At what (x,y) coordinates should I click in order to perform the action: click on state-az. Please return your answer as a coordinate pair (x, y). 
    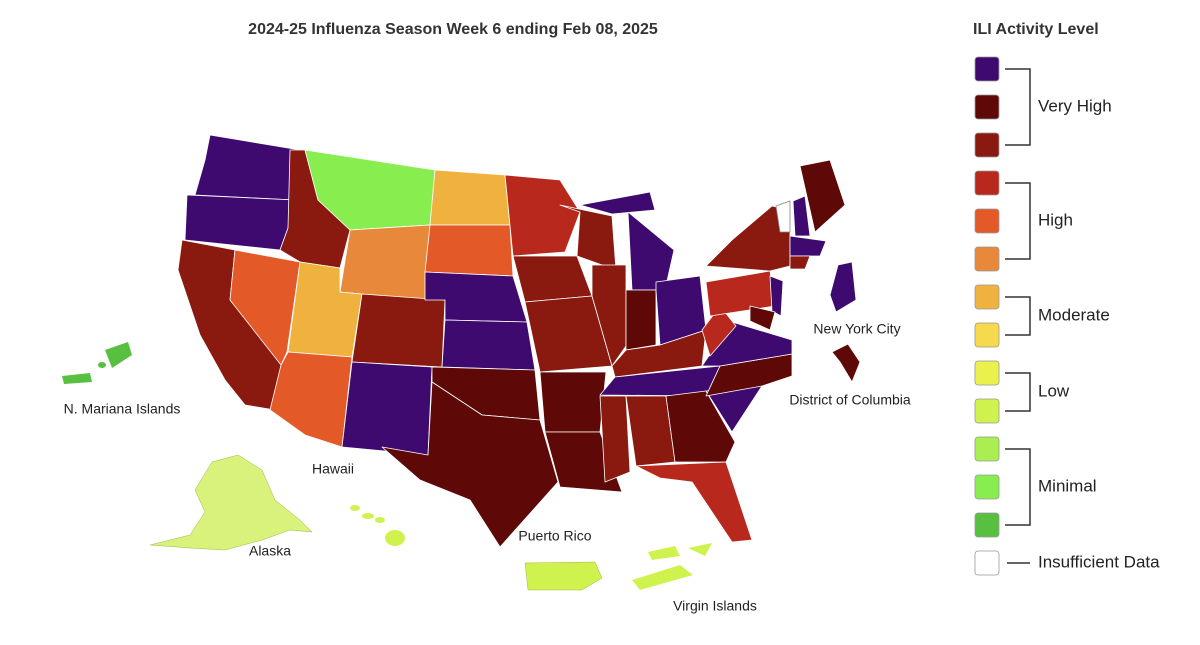
    Looking at the image, I should click on (311, 399).